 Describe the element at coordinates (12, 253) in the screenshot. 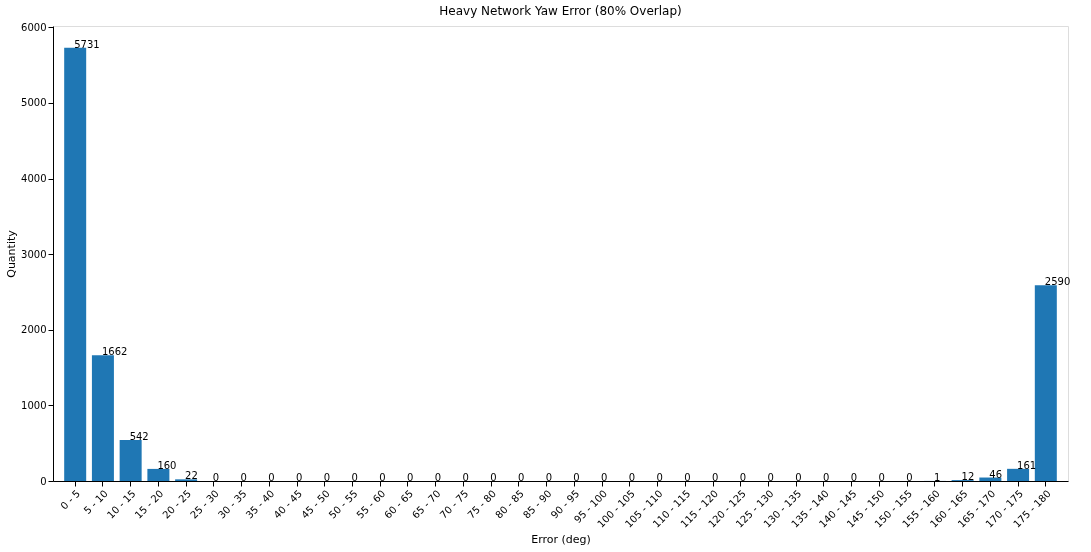

I see `y-axis-title: Quantity` at that location.